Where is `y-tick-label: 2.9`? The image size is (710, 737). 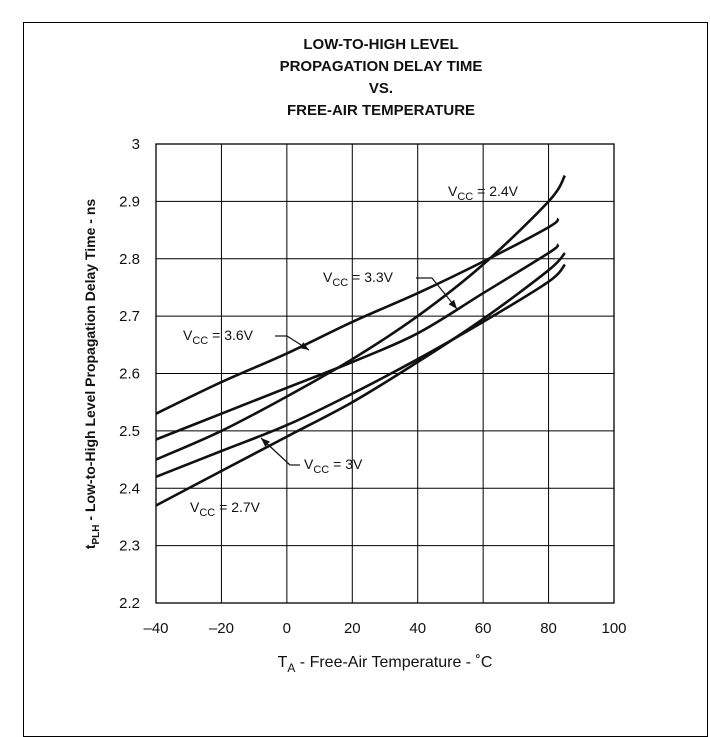
y-tick-label: 2.9 is located at coordinates (129, 201).